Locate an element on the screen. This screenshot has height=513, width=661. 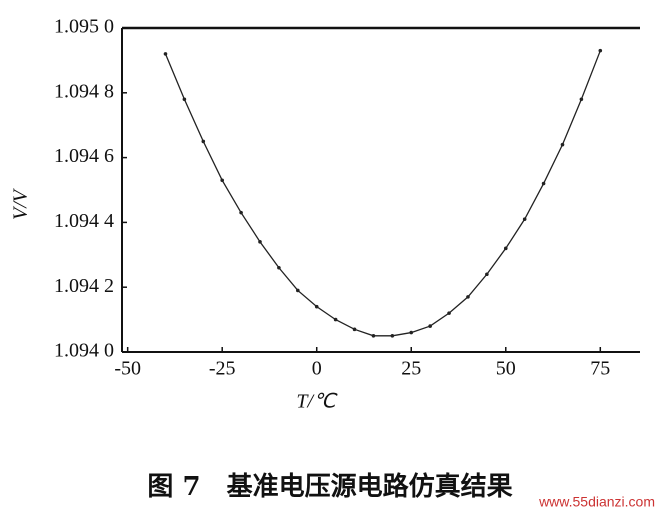
x-tick-label: 0 is located at coordinates (317, 369).